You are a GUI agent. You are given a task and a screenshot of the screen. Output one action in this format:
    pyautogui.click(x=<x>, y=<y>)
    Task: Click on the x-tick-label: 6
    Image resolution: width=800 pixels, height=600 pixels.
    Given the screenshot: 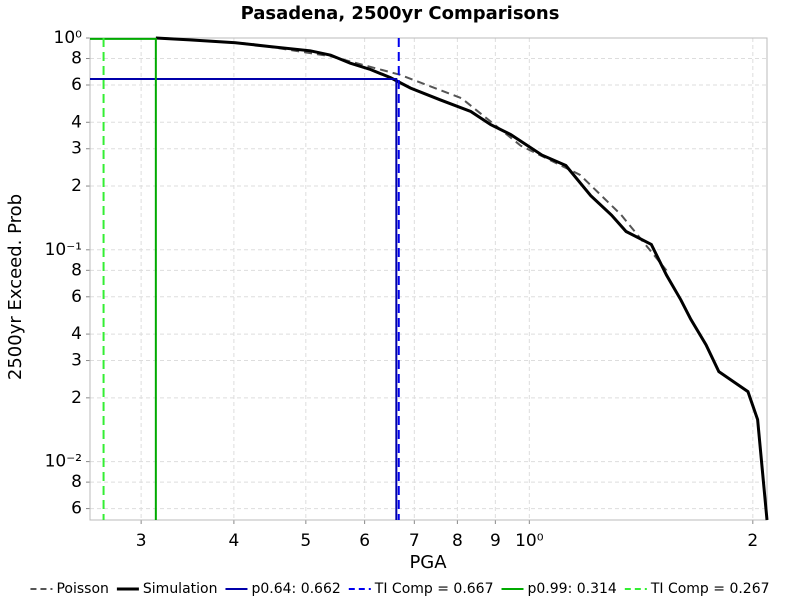 What is the action you would take?
    pyautogui.click(x=364, y=541)
    